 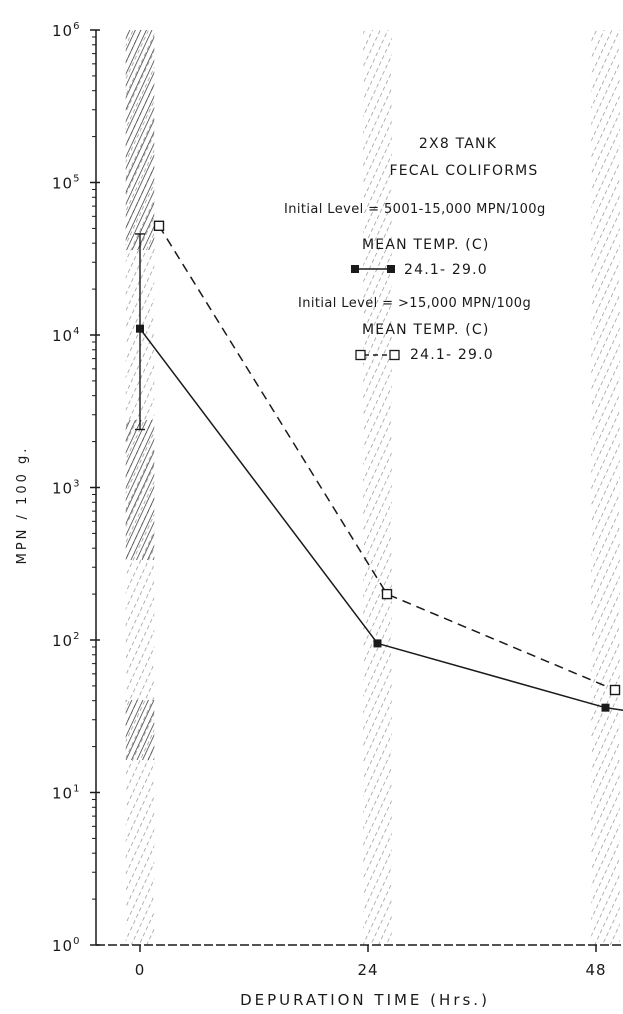 I want to click on y-tick-label: 10⁵, so click(x=66, y=183).